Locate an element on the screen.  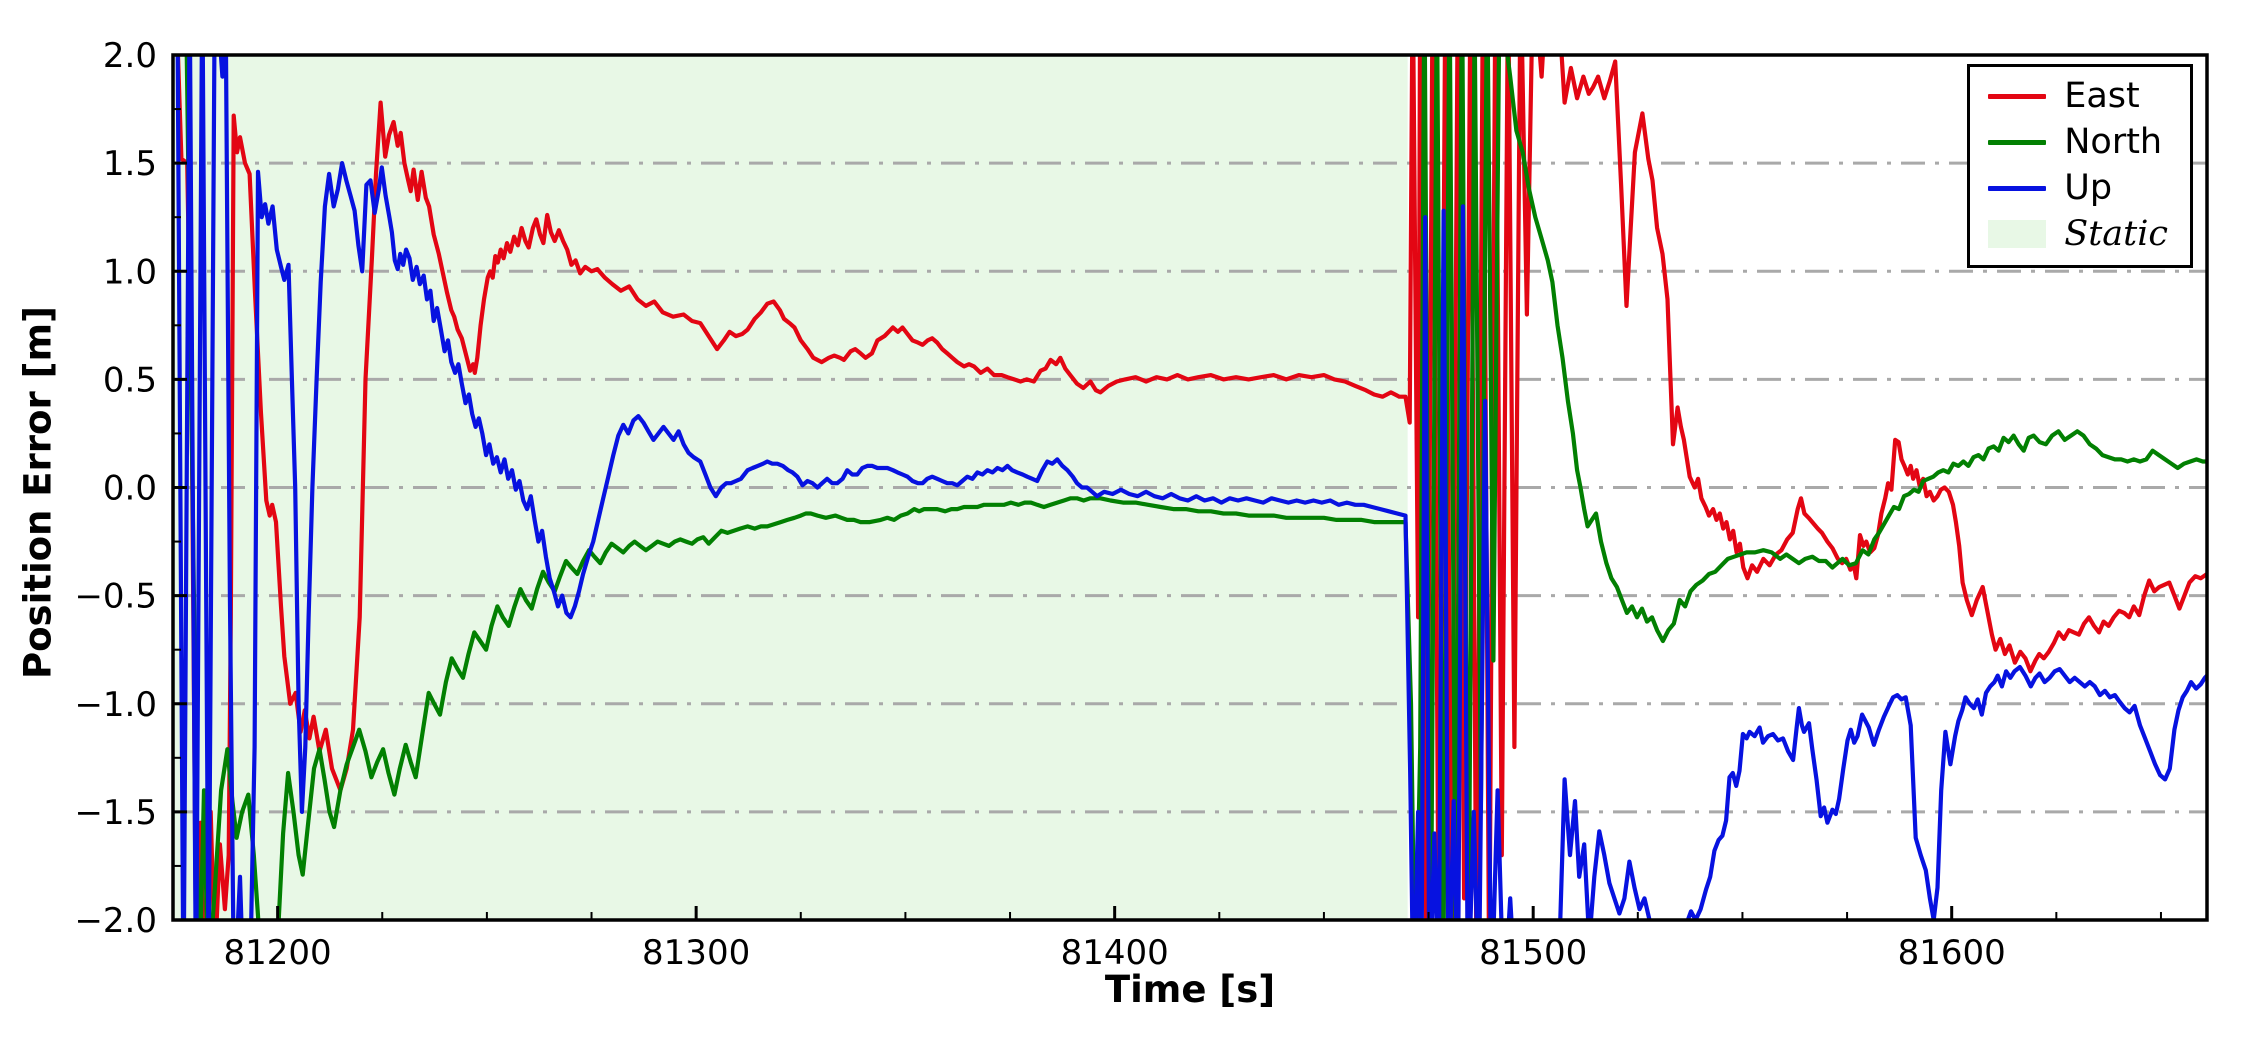
legend-label-static: Static is located at coordinates (2116, 233).